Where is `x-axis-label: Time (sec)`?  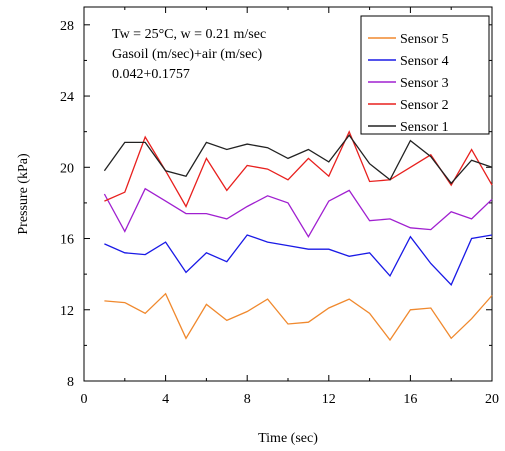
x-axis-label: Time (sec) is located at coordinates (288, 438).